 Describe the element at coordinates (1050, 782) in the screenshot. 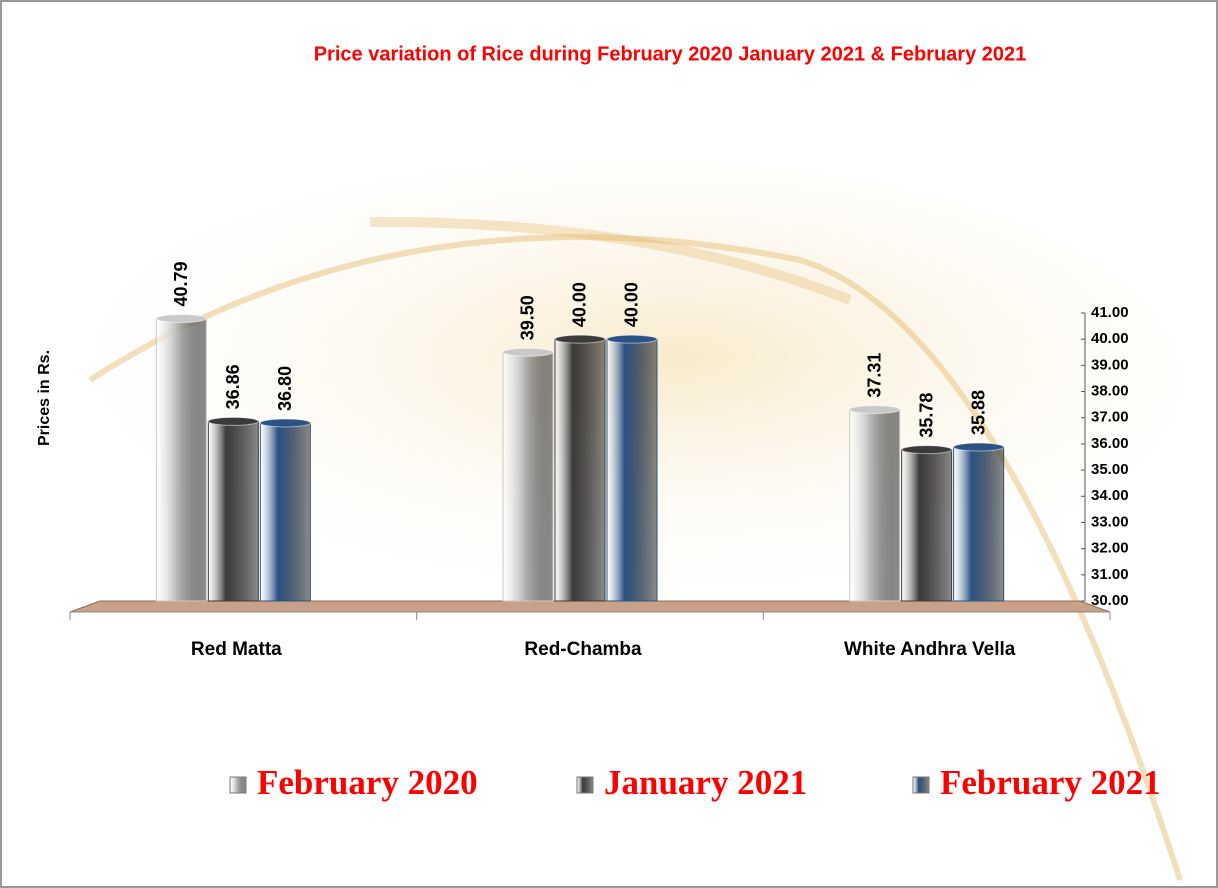

I see `legend-label: February 2021` at that location.